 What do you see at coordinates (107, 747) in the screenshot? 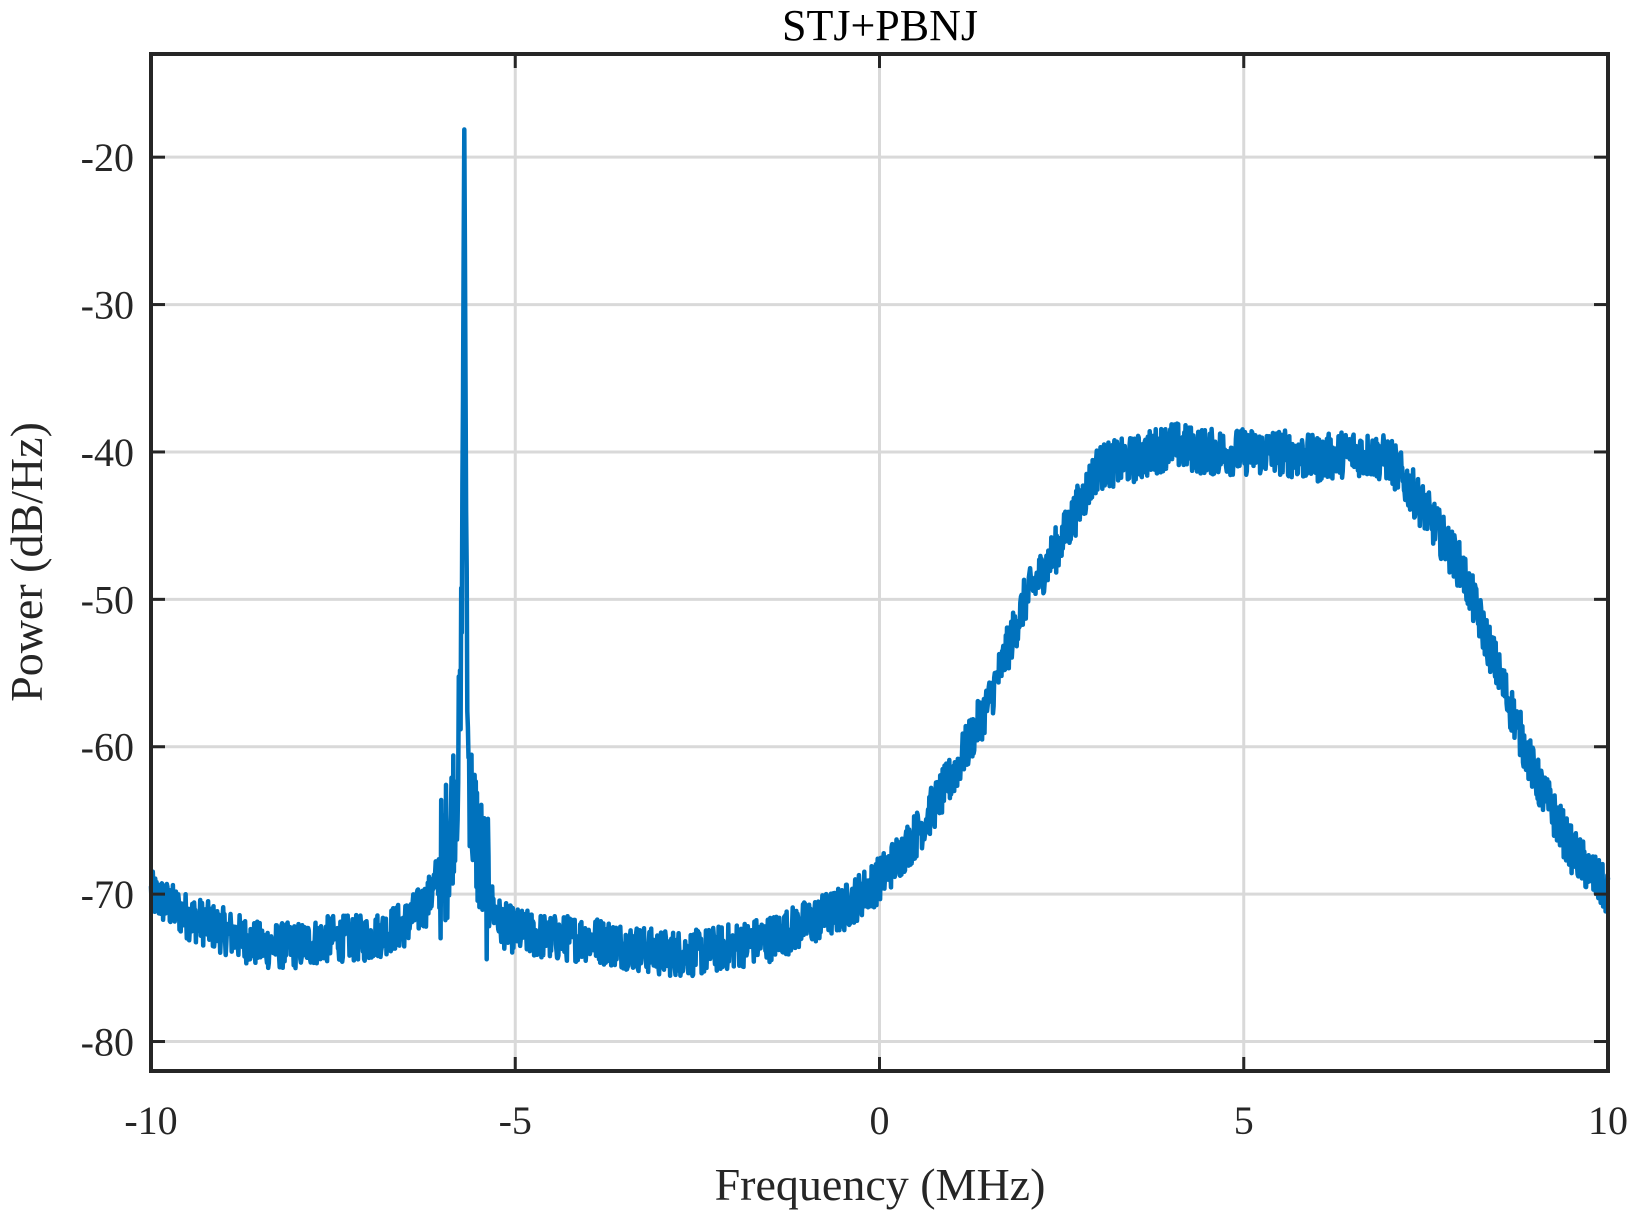
I see `y-tick-label: -60` at bounding box center [107, 747].